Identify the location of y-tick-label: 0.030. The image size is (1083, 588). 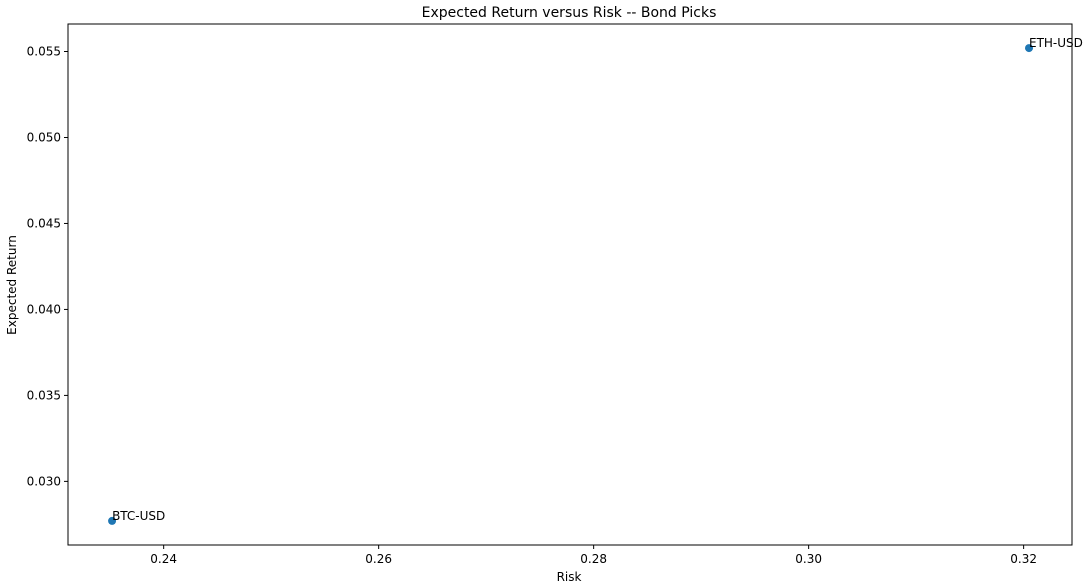
(44, 481).